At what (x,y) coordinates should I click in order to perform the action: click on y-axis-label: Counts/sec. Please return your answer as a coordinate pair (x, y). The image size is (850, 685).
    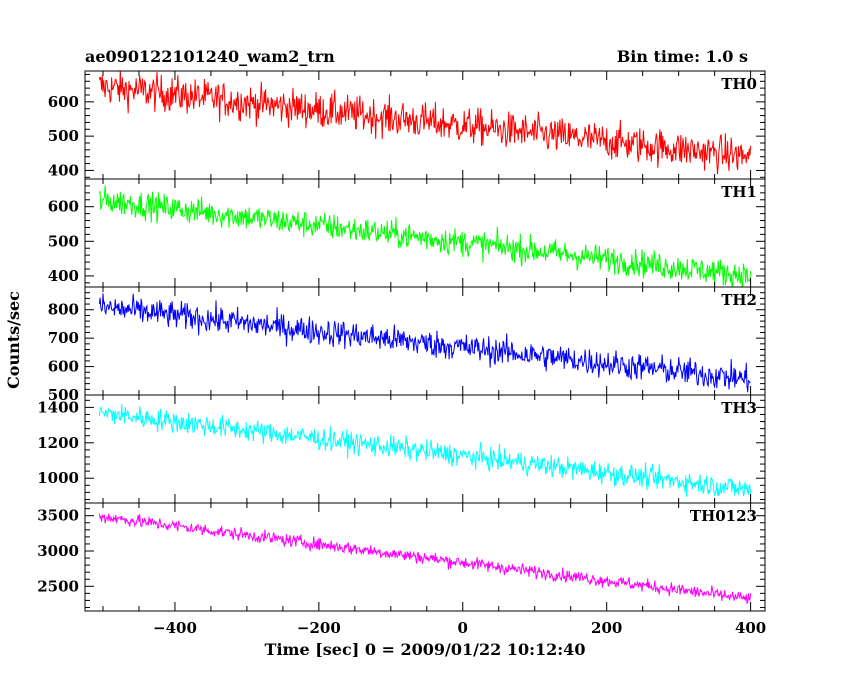
    Looking at the image, I should click on (13, 340).